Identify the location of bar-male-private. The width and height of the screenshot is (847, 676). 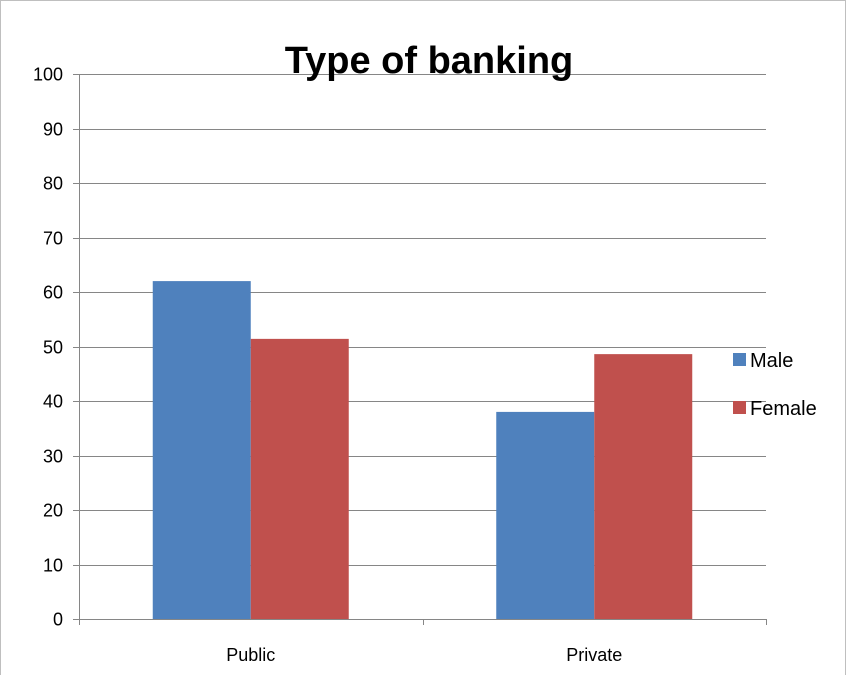
(545, 515).